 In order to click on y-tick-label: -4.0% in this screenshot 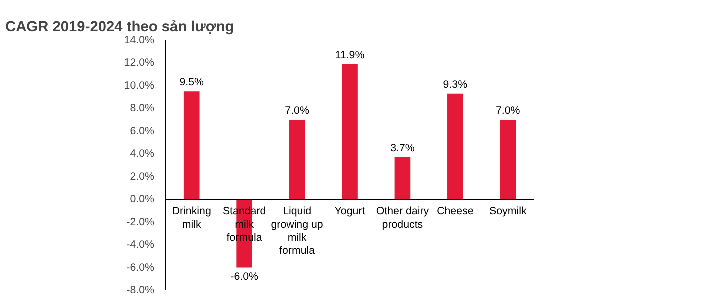, I will do `click(141, 245)`.